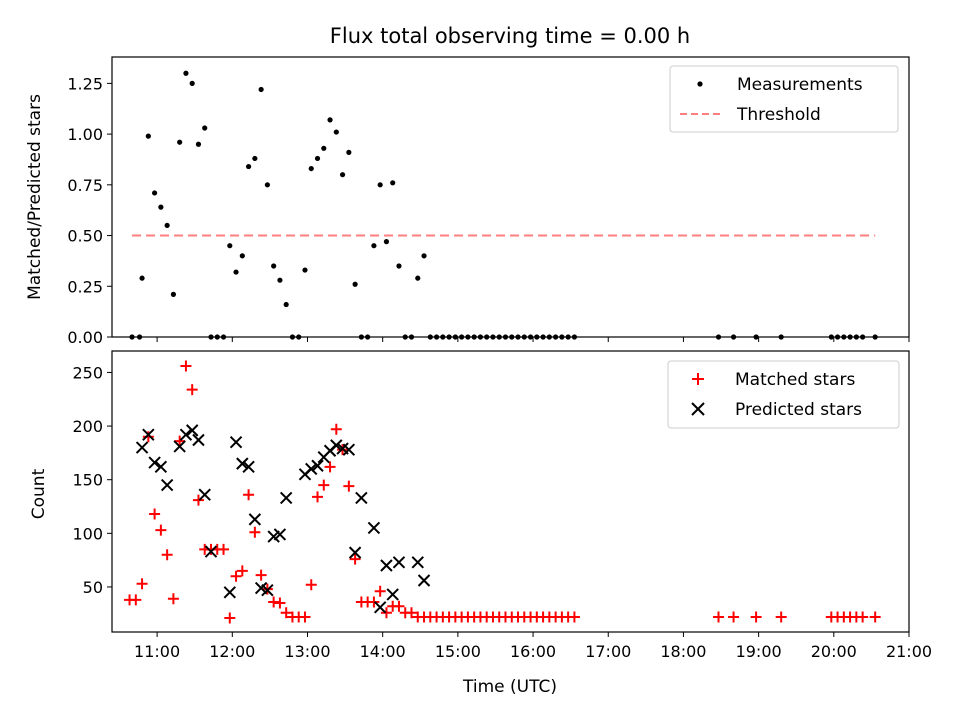 The width and height of the screenshot is (960, 720). I want to click on bottom-legend-box, so click(783, 394).